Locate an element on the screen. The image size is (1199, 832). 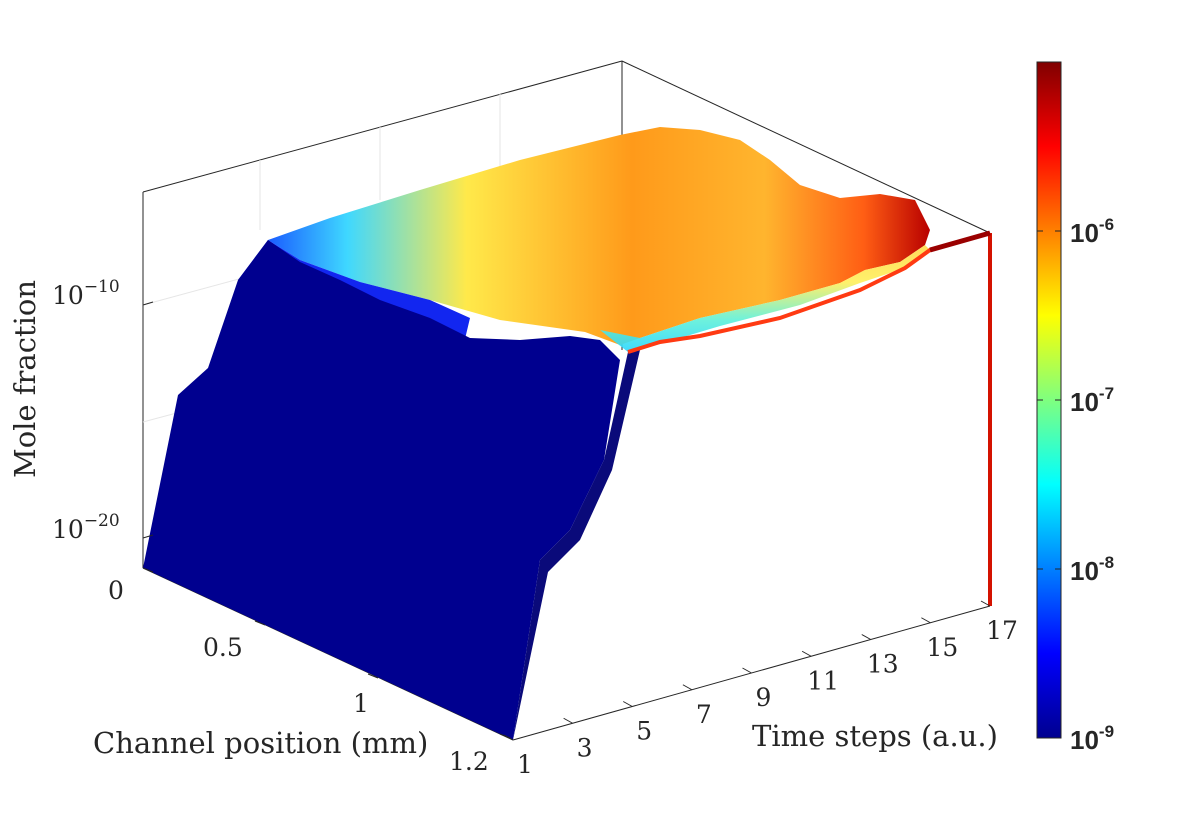
y-tick-label: 7 is located at coordinates (704, 714).